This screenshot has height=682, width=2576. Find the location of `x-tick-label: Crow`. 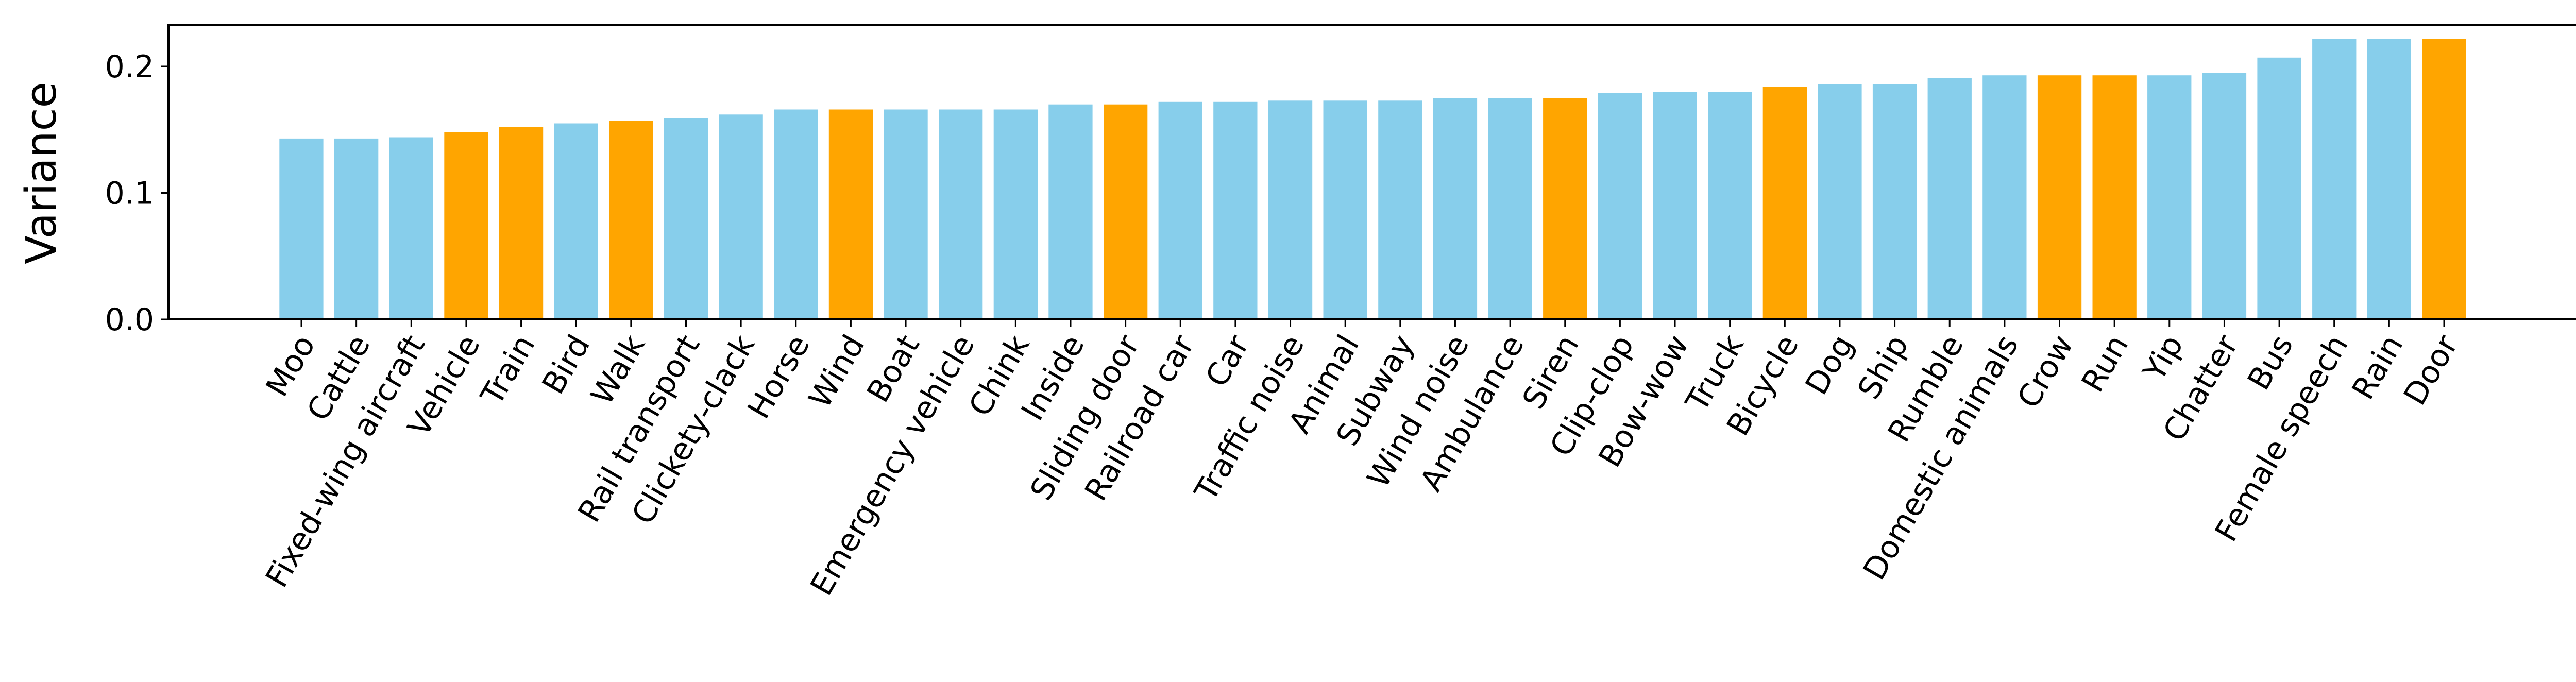

x-tick-label: Crow is located at coordinates (2045, 372).